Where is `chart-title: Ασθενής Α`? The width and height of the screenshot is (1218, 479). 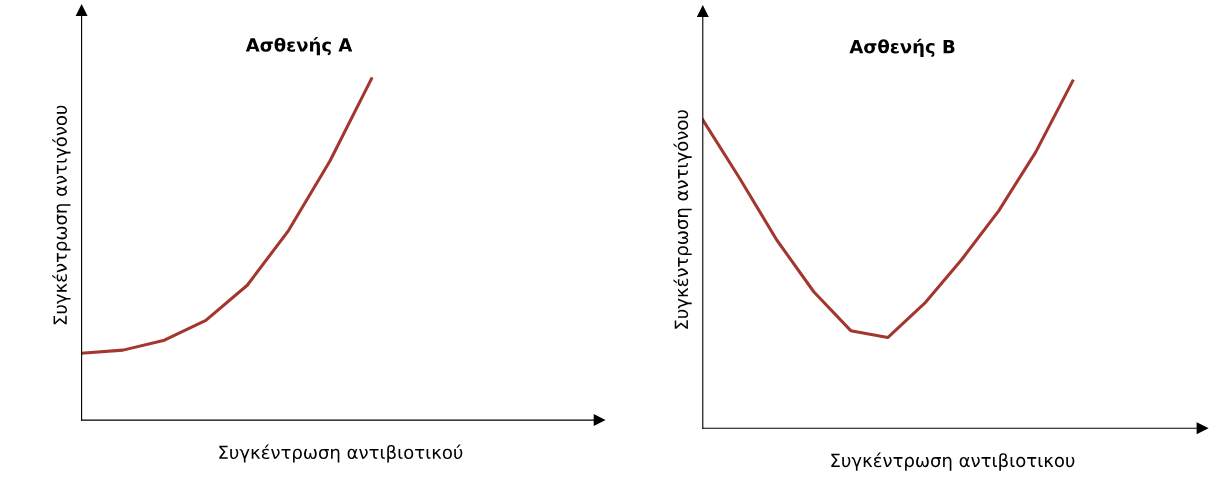 chart-title: Ασθενής Α is located at coordinates (299, 46).